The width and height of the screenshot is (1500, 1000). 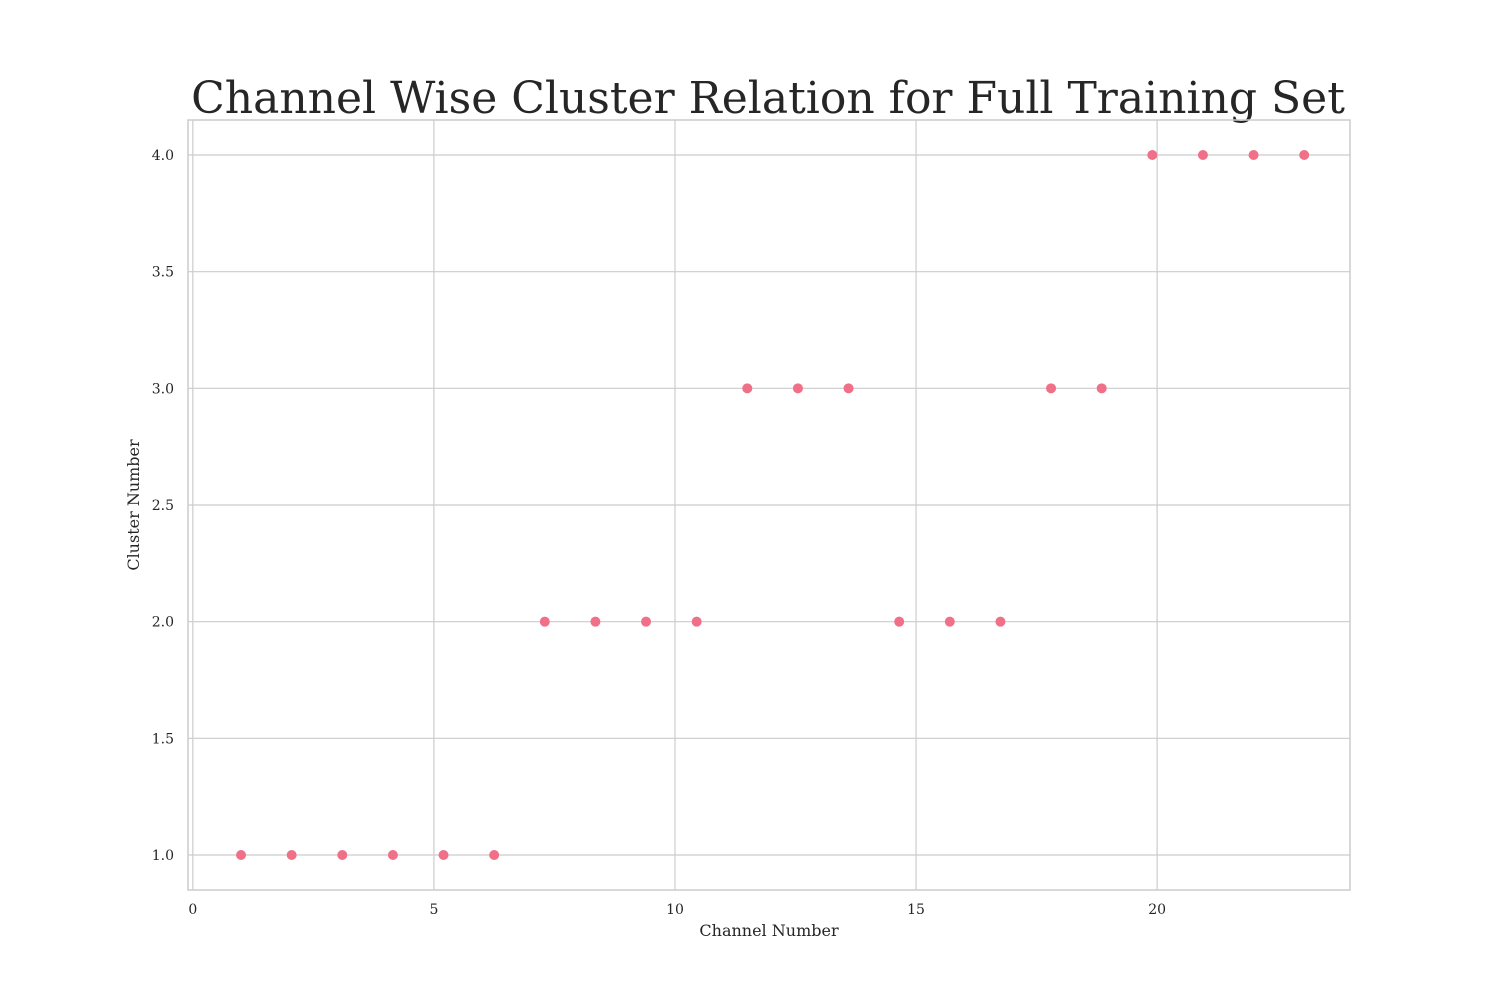 What do you see at coordinates (163, 273) in the screenshot?
I see `y-tick-label: 3.5` at bounding box center [163, 273].